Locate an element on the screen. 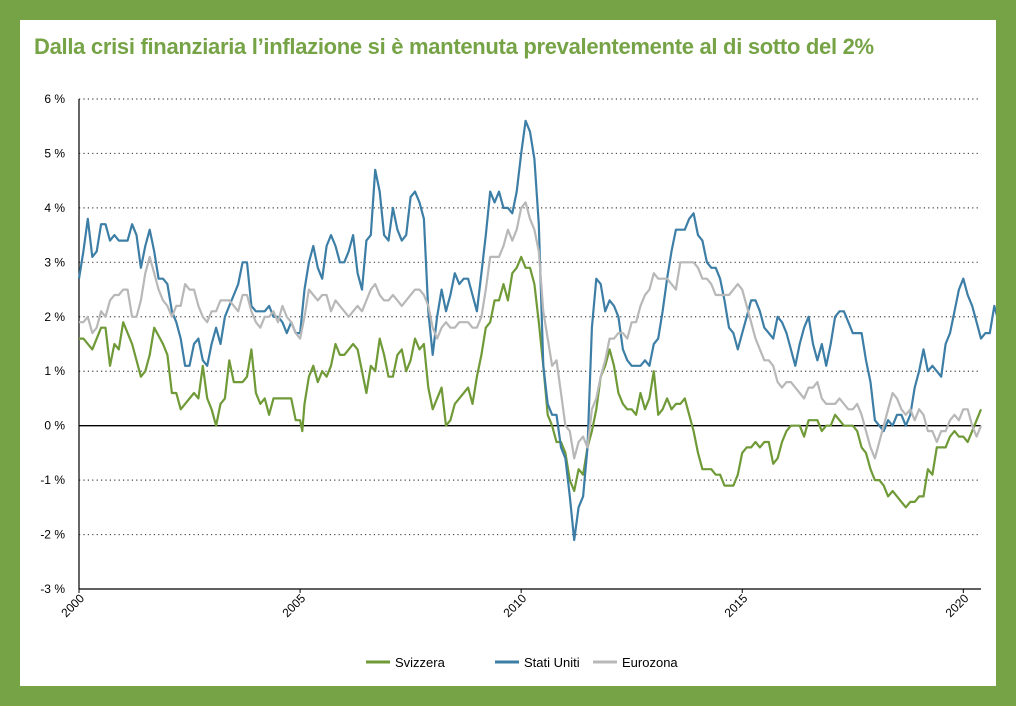 The width and height of the screenshot is (1016, 706). x-tick-label: 2010 is located at coordinates (514, 605).